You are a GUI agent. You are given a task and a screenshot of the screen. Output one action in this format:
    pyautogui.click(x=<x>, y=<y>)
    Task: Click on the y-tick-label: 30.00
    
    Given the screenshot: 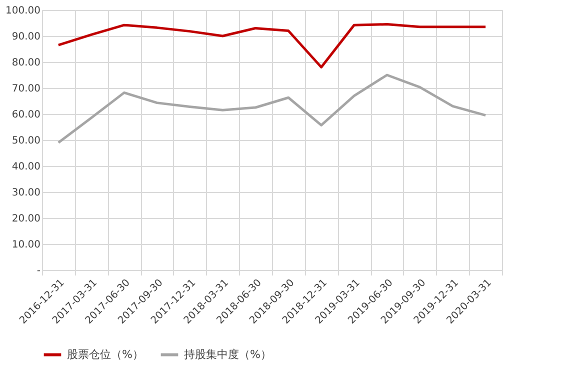 What is the action you would take?
    pyautogui.click(x=26, y=193)
    